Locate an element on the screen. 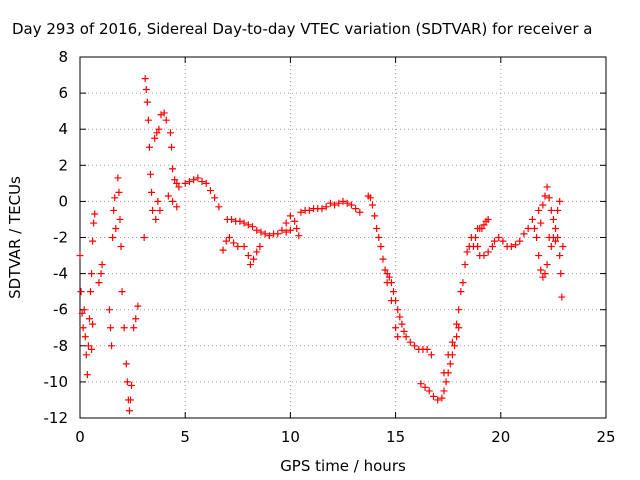 The height and width of the screenshot is (480, 640). y-tick-label: 4 is located at coordinates (63, 129).